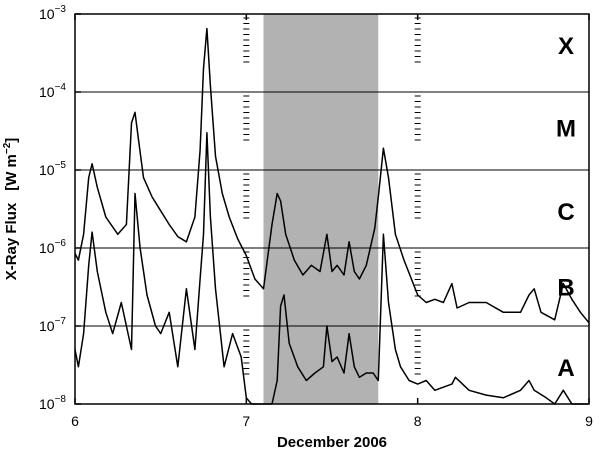 This screenshot has width=600, height=455. Describe the element at coordinates (589, 421) in the screenshot. I see `x-tick-label: 9` at that location.